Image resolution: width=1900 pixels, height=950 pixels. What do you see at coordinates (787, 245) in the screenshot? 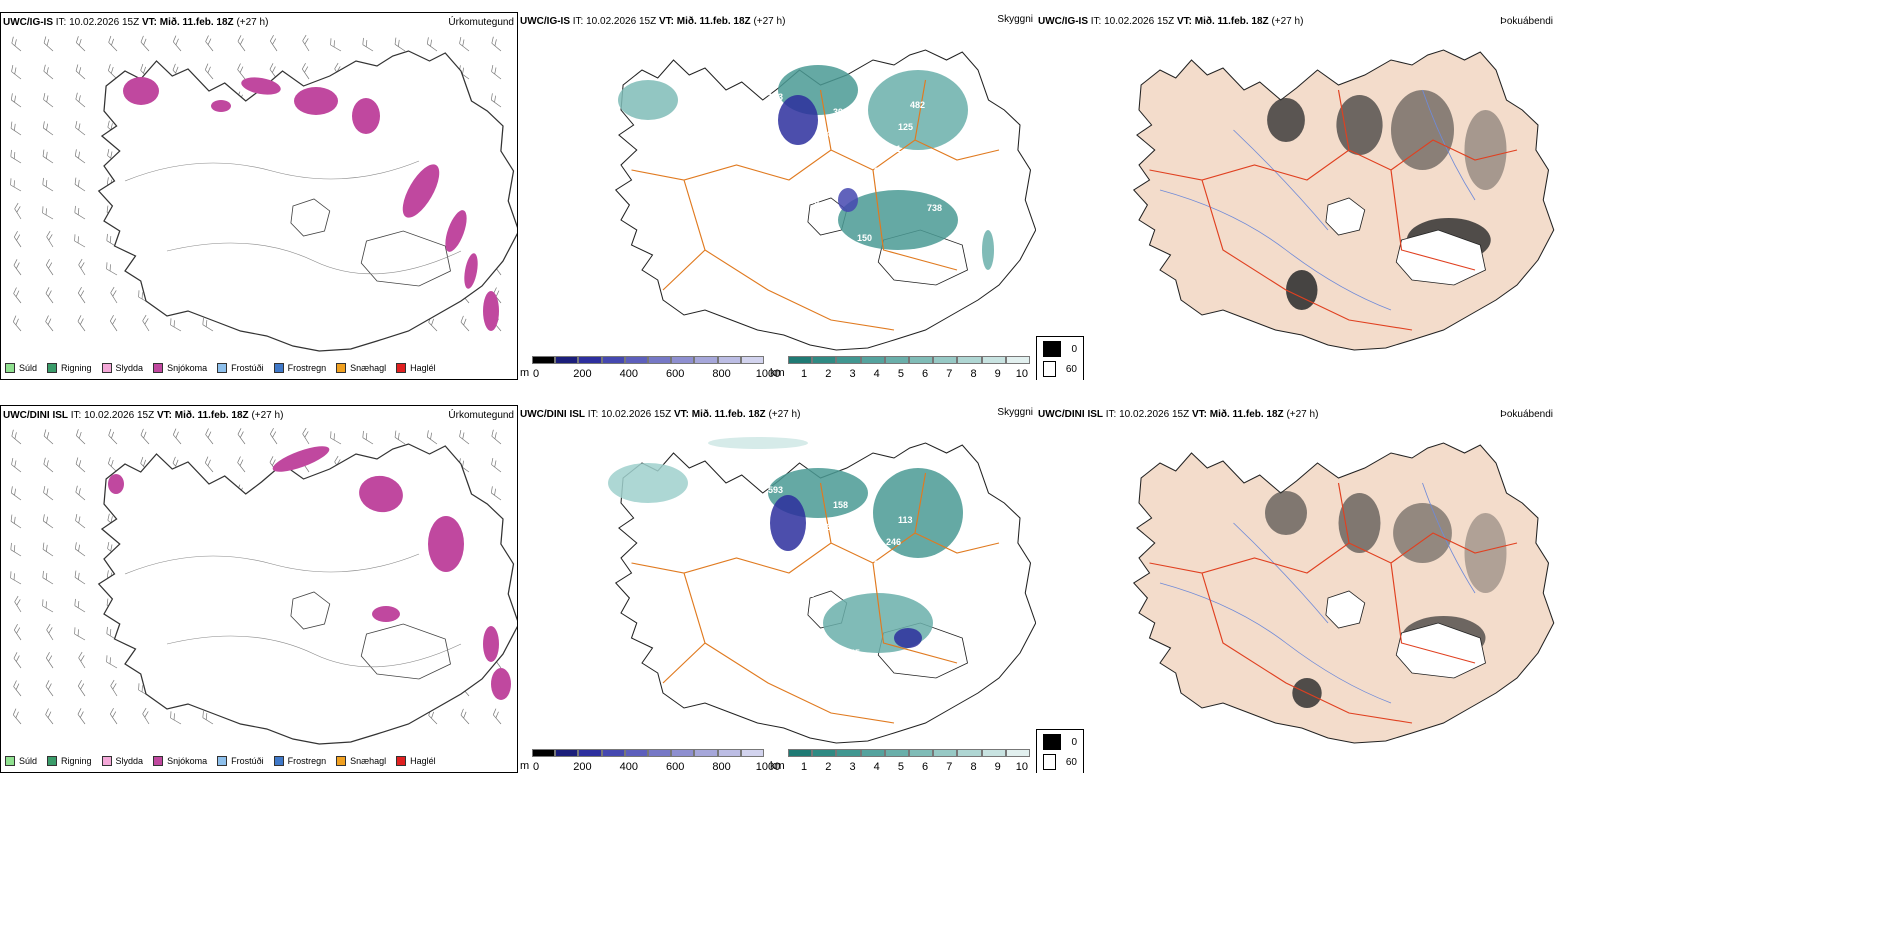
I see `cloud-base-label: 317` at bounding box center [787, 245].